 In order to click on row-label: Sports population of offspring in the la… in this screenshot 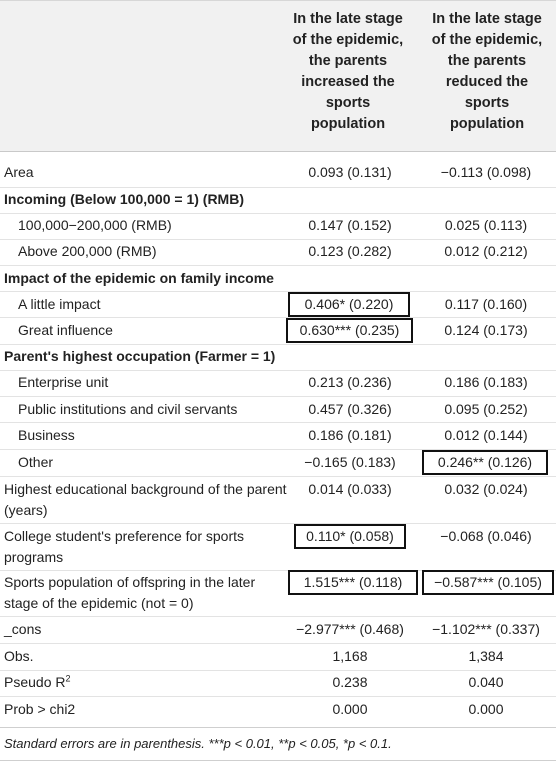, I will do `click(130, 592)`.